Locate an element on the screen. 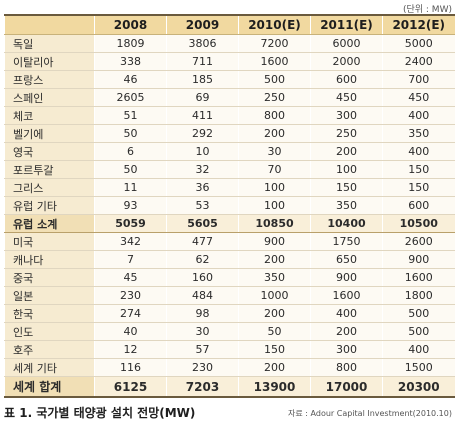  row-label: 독일 is located at coordinates (49, 43).